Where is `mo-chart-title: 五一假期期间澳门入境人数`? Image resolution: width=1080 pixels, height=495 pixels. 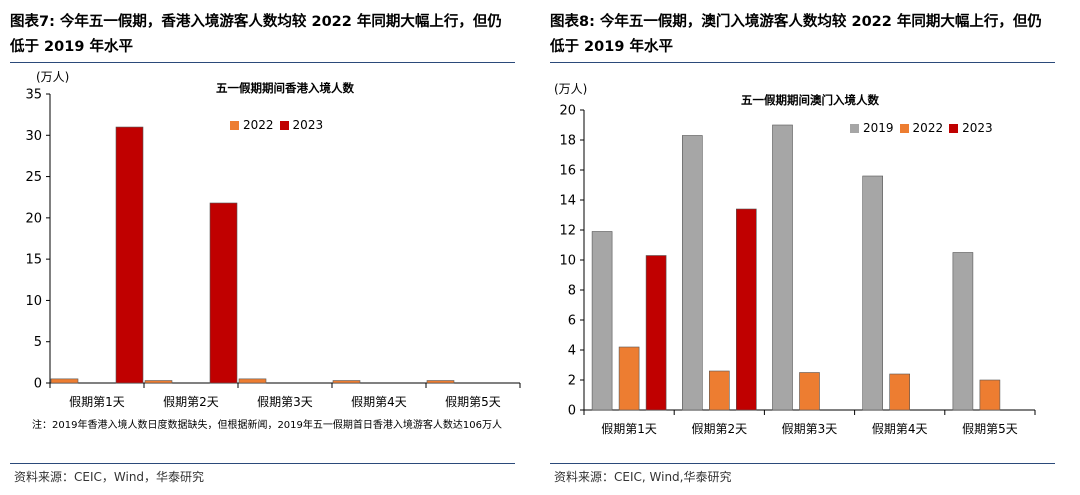
mo-chart-title: 五一假期期间澳门入境人数 is located at coordinates (810, 100).